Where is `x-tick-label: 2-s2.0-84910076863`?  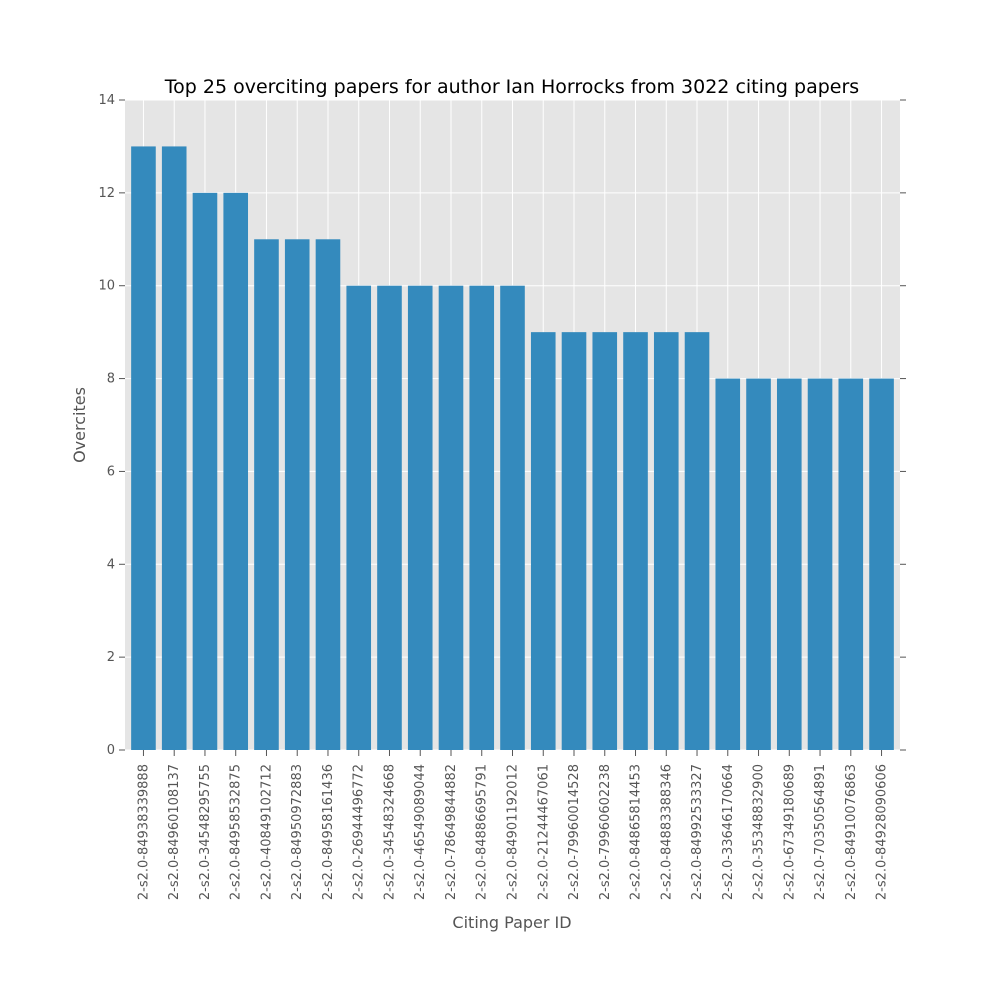 x-tick-label: 2-s2.0-84910076863 is located at coordinates (851, 832).